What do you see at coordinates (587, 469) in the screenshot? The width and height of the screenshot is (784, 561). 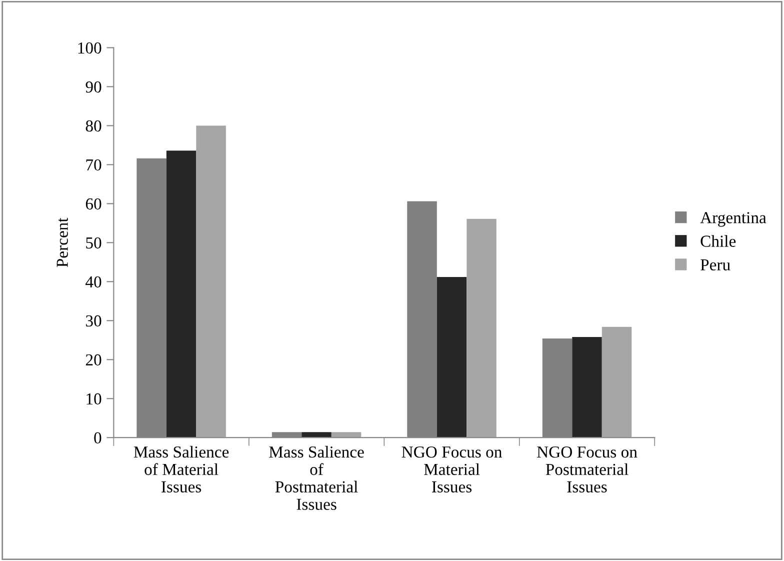 I see `x-tick-label: NGO Focus on Postmaterial Issues` at bounding box center [587, 469].